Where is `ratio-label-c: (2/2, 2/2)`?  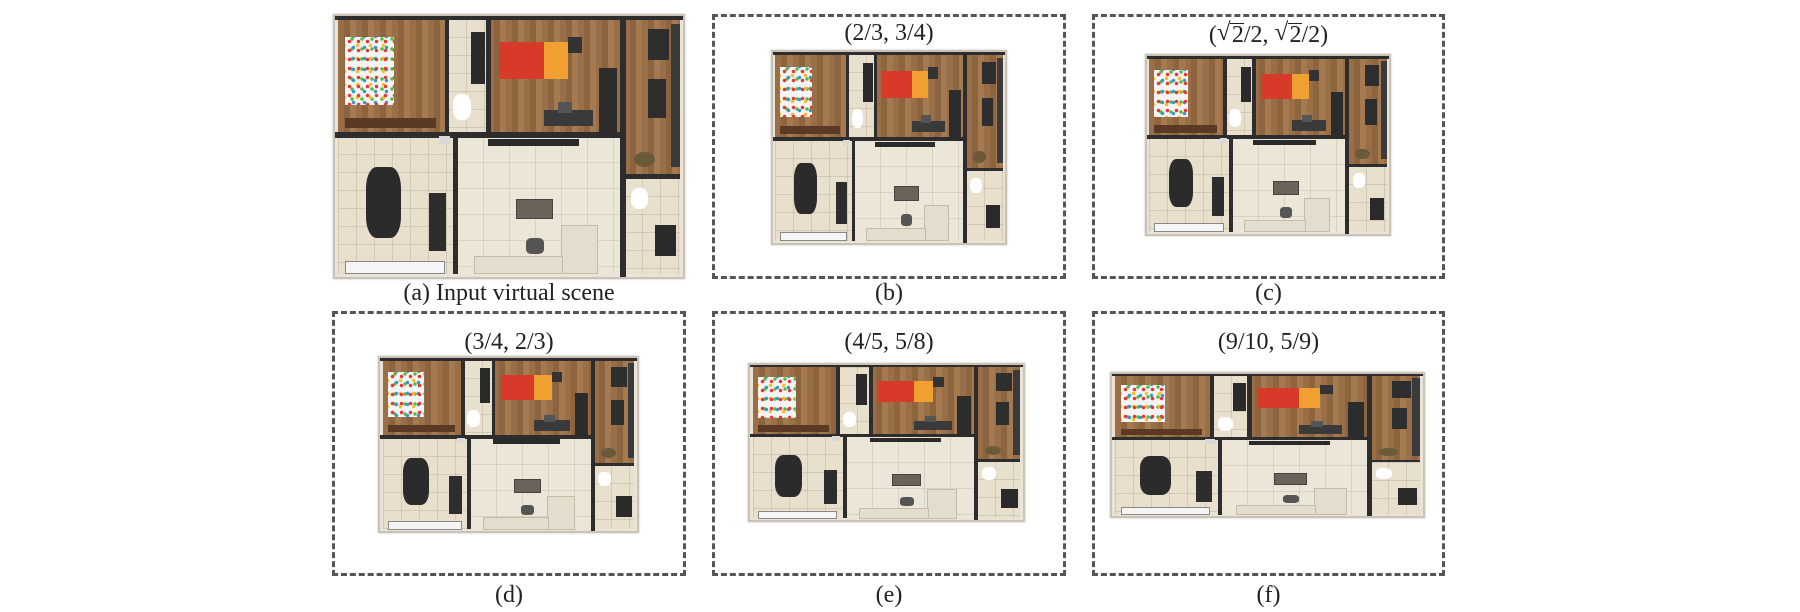
ratio-label-c: (2/2, 2/2) is located at coordinates (1268, 34).